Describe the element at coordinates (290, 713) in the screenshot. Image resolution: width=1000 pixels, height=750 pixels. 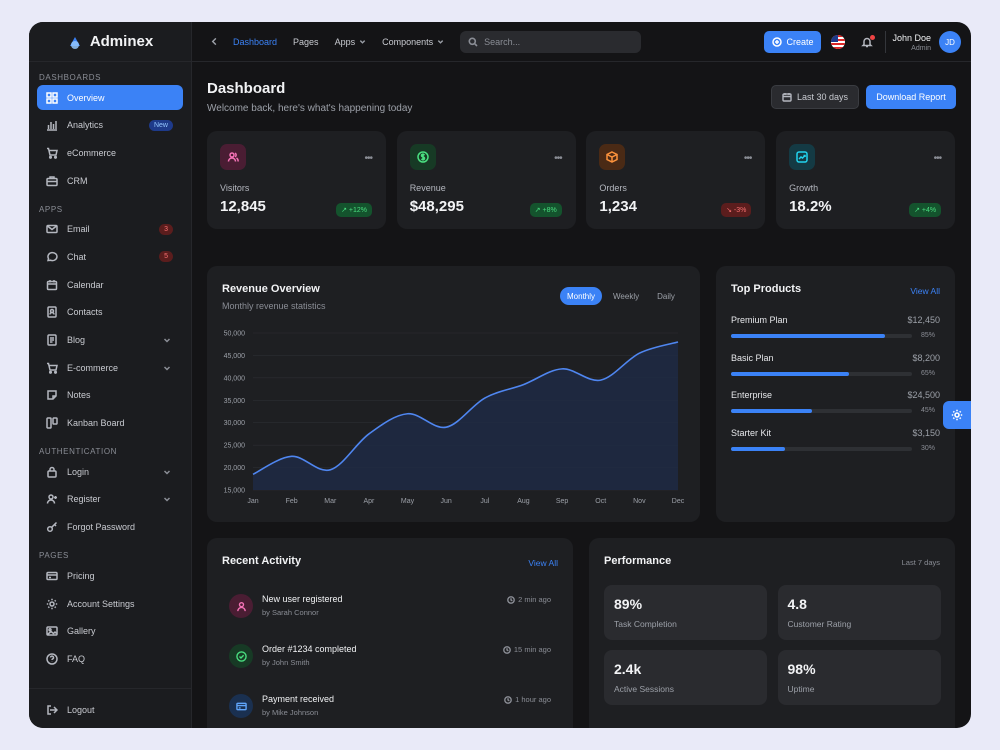
I see `activity-author: by Mike Johnson` at that location.